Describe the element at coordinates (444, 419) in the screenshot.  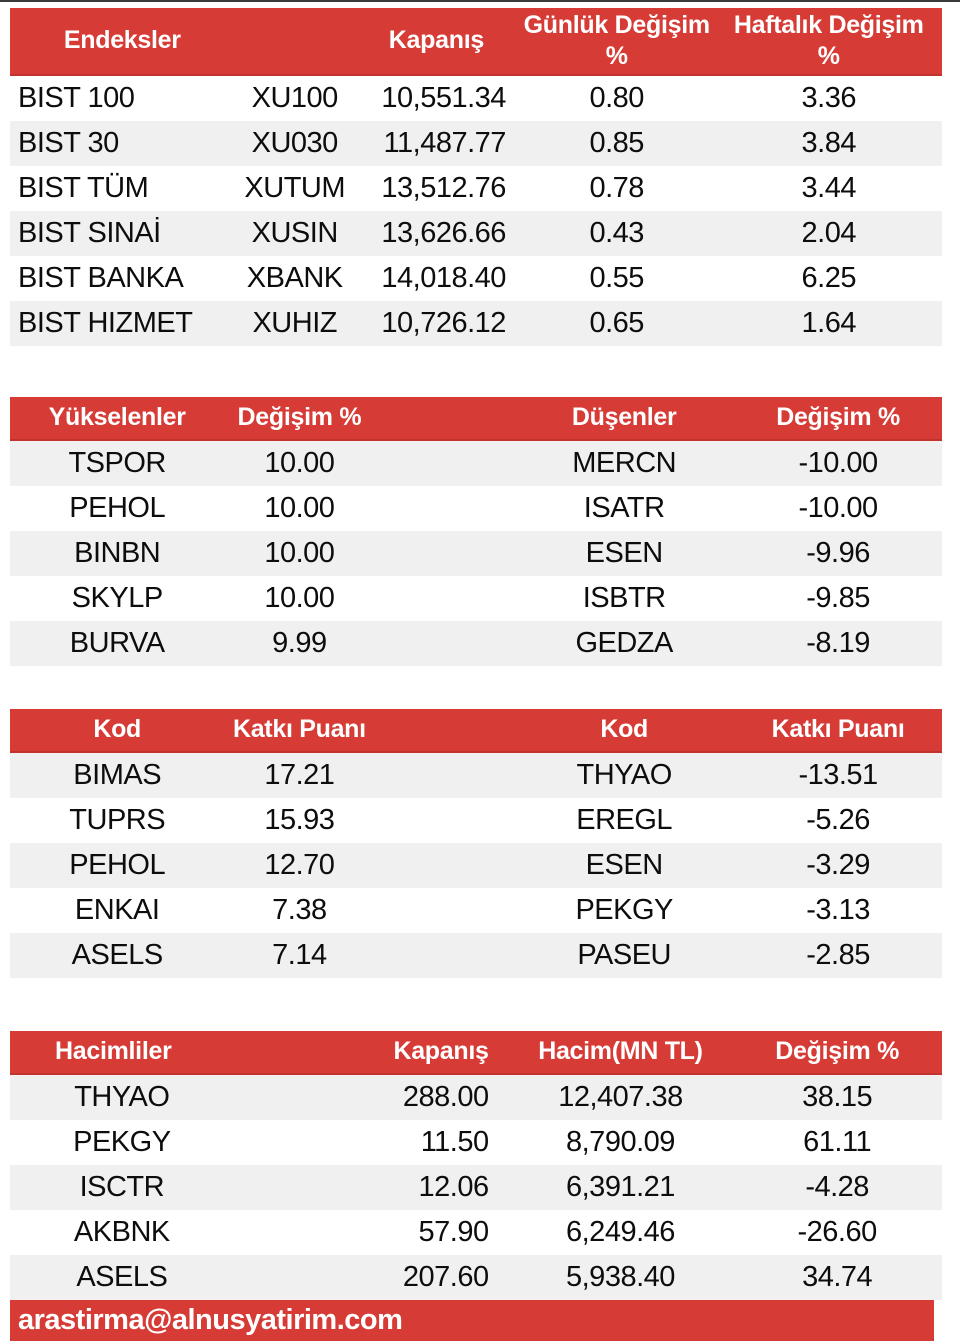
I see `movers-header-spacer` at that location.